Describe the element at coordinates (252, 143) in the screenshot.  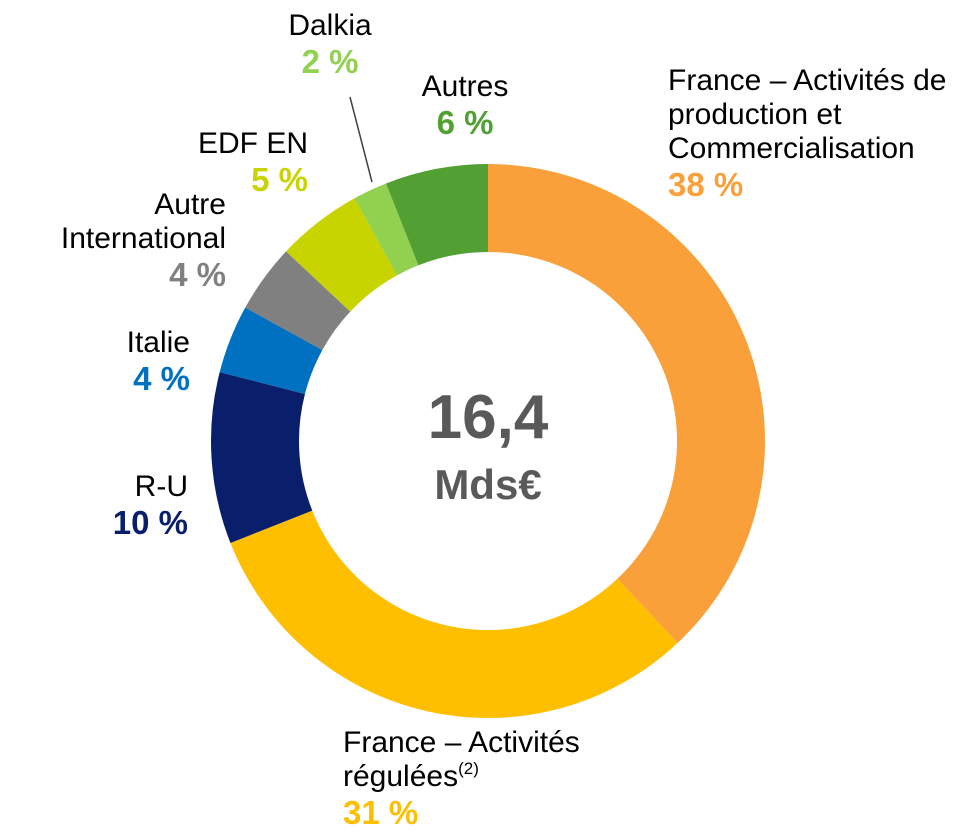
I see `category-name: EDF EN` at that location.